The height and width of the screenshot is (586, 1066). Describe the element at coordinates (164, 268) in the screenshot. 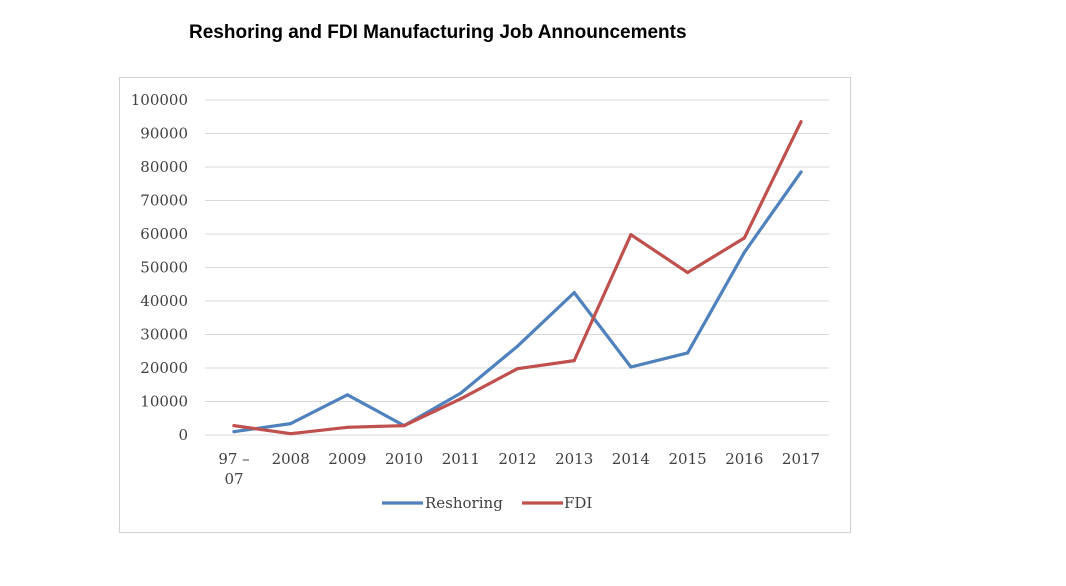

I see `y-tick-label: 50000` at that location.